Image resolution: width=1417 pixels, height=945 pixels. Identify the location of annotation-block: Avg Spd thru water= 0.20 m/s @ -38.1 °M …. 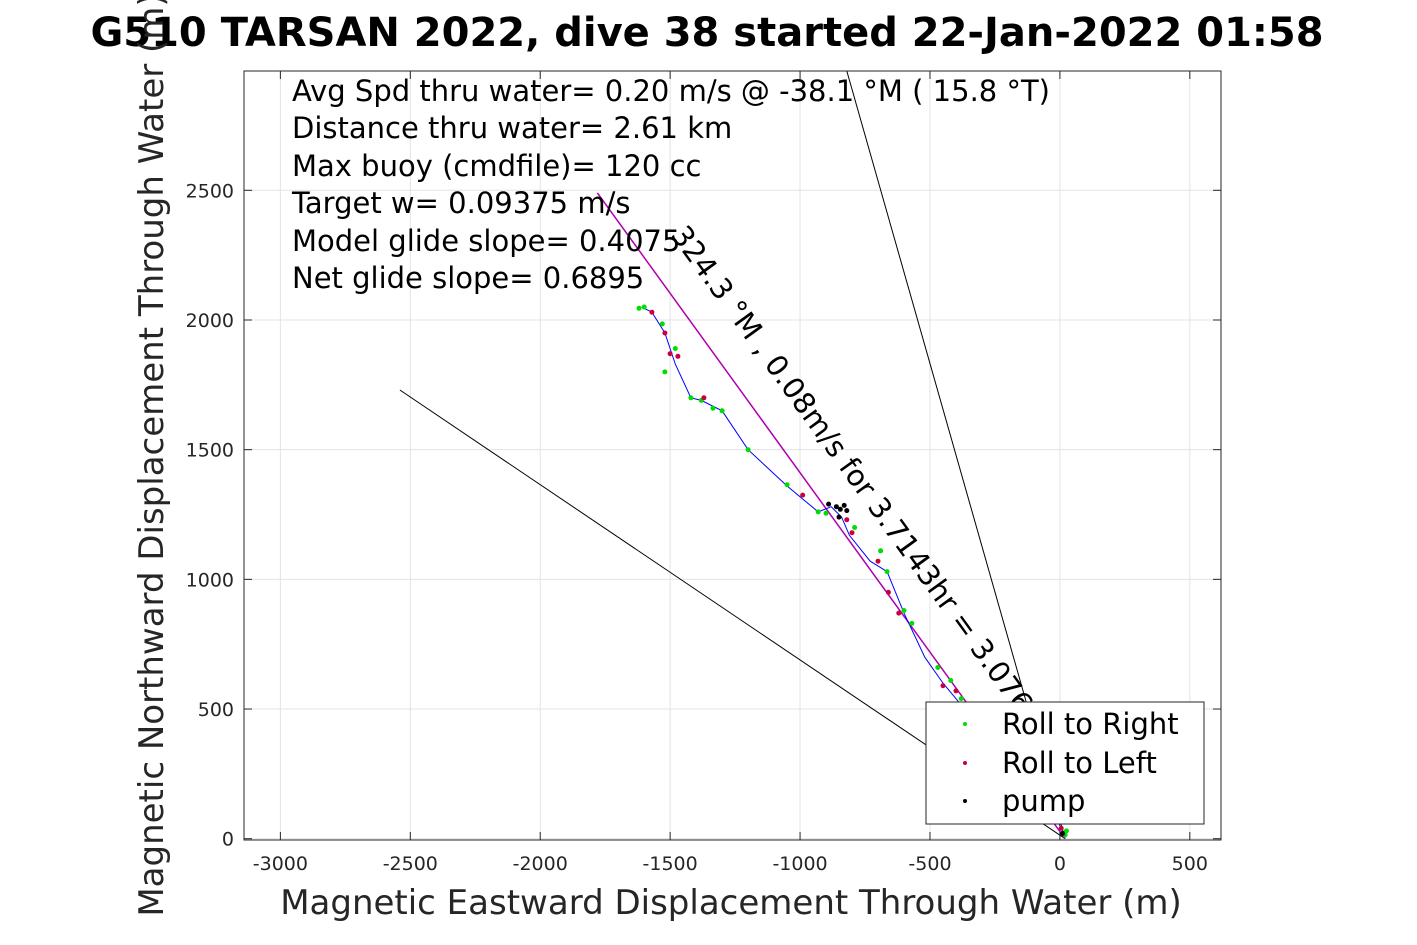
(670, 184).